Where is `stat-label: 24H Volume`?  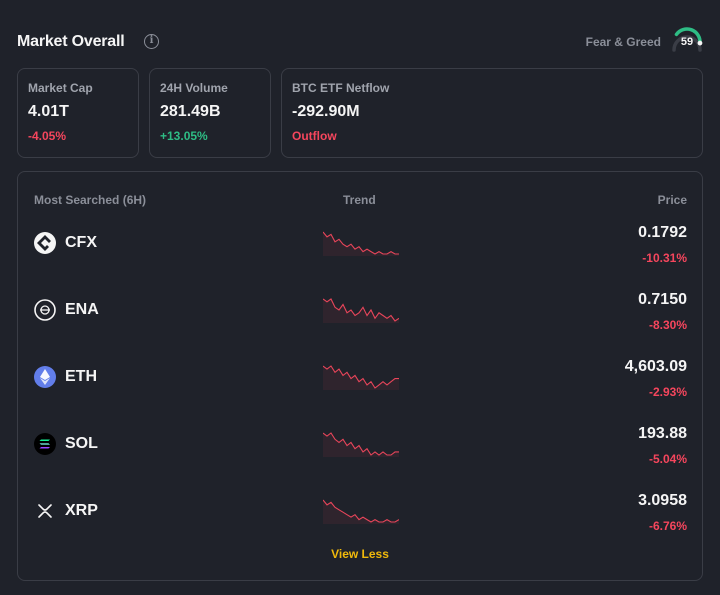 stat-label: 24H Volume is located at coordinates (194, 88).